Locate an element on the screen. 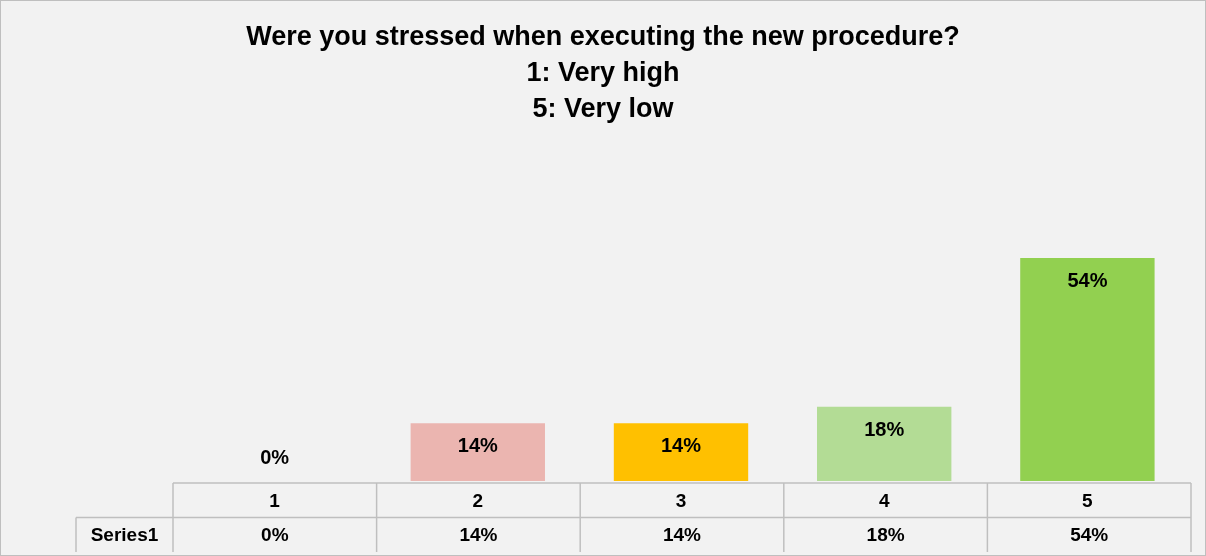 This screenshot has height=556, width=1206. x-tick-label: 4 is located at coordinates (884, 500).